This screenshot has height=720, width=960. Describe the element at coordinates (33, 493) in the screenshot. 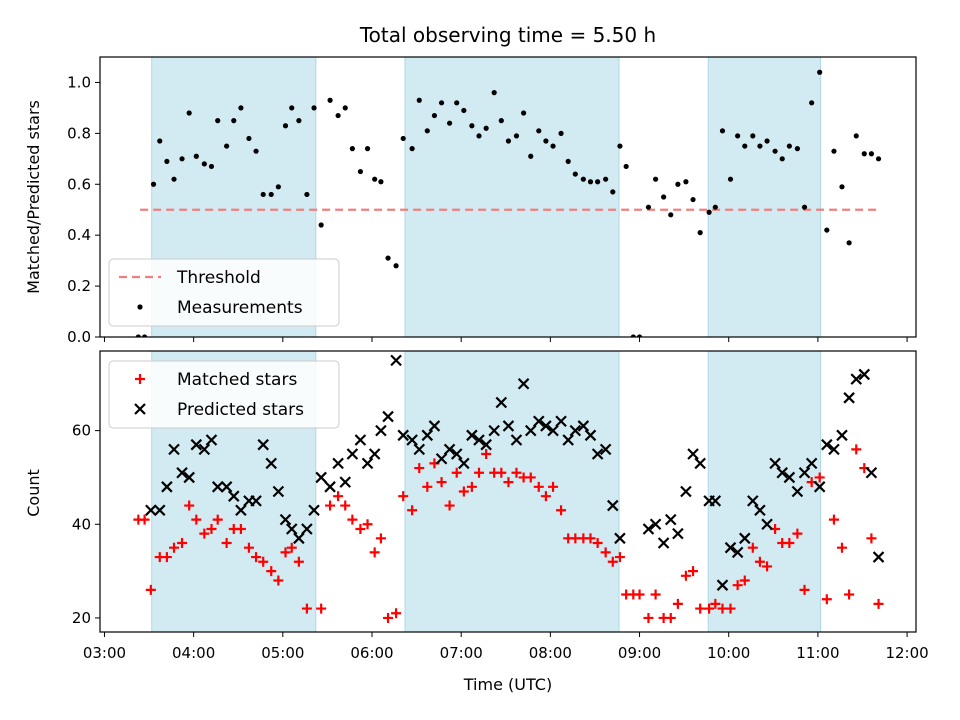

I see `bottom-y-axis-label: Count` at that location.